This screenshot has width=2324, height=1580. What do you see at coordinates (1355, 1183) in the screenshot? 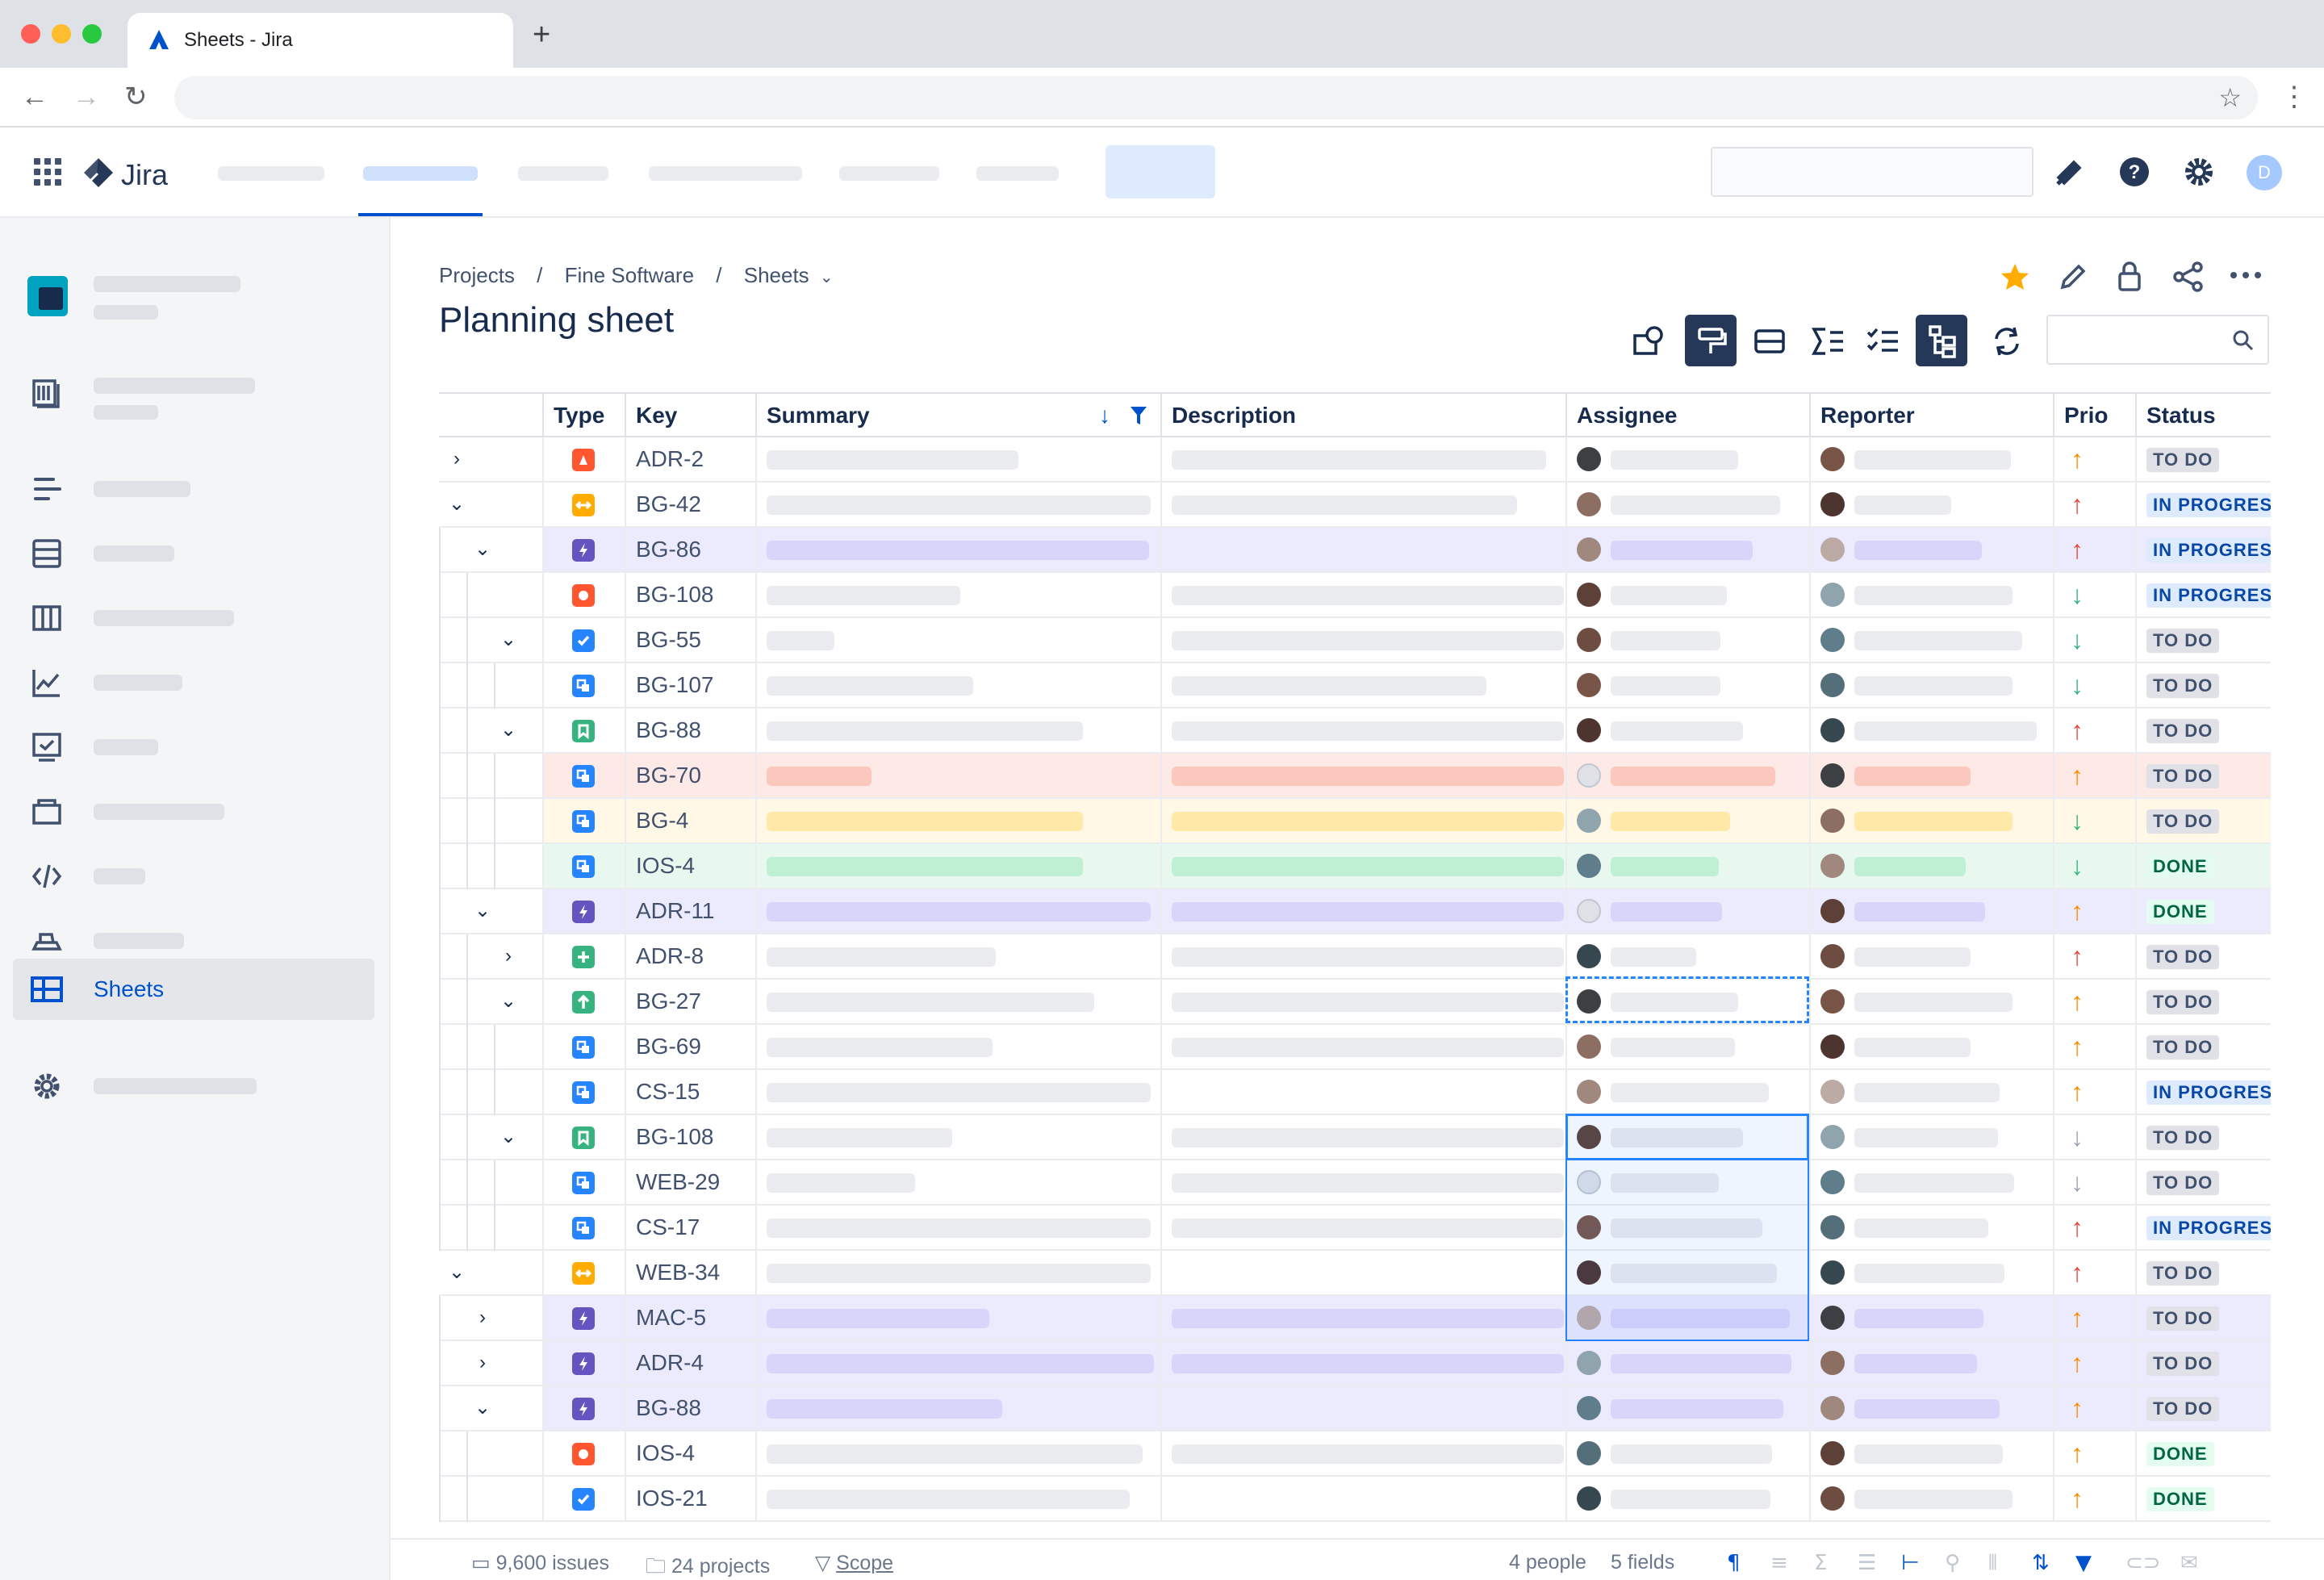
I see `table-row: WEB-29 ↓ TO DO` at bounding box center [1355, 1183].